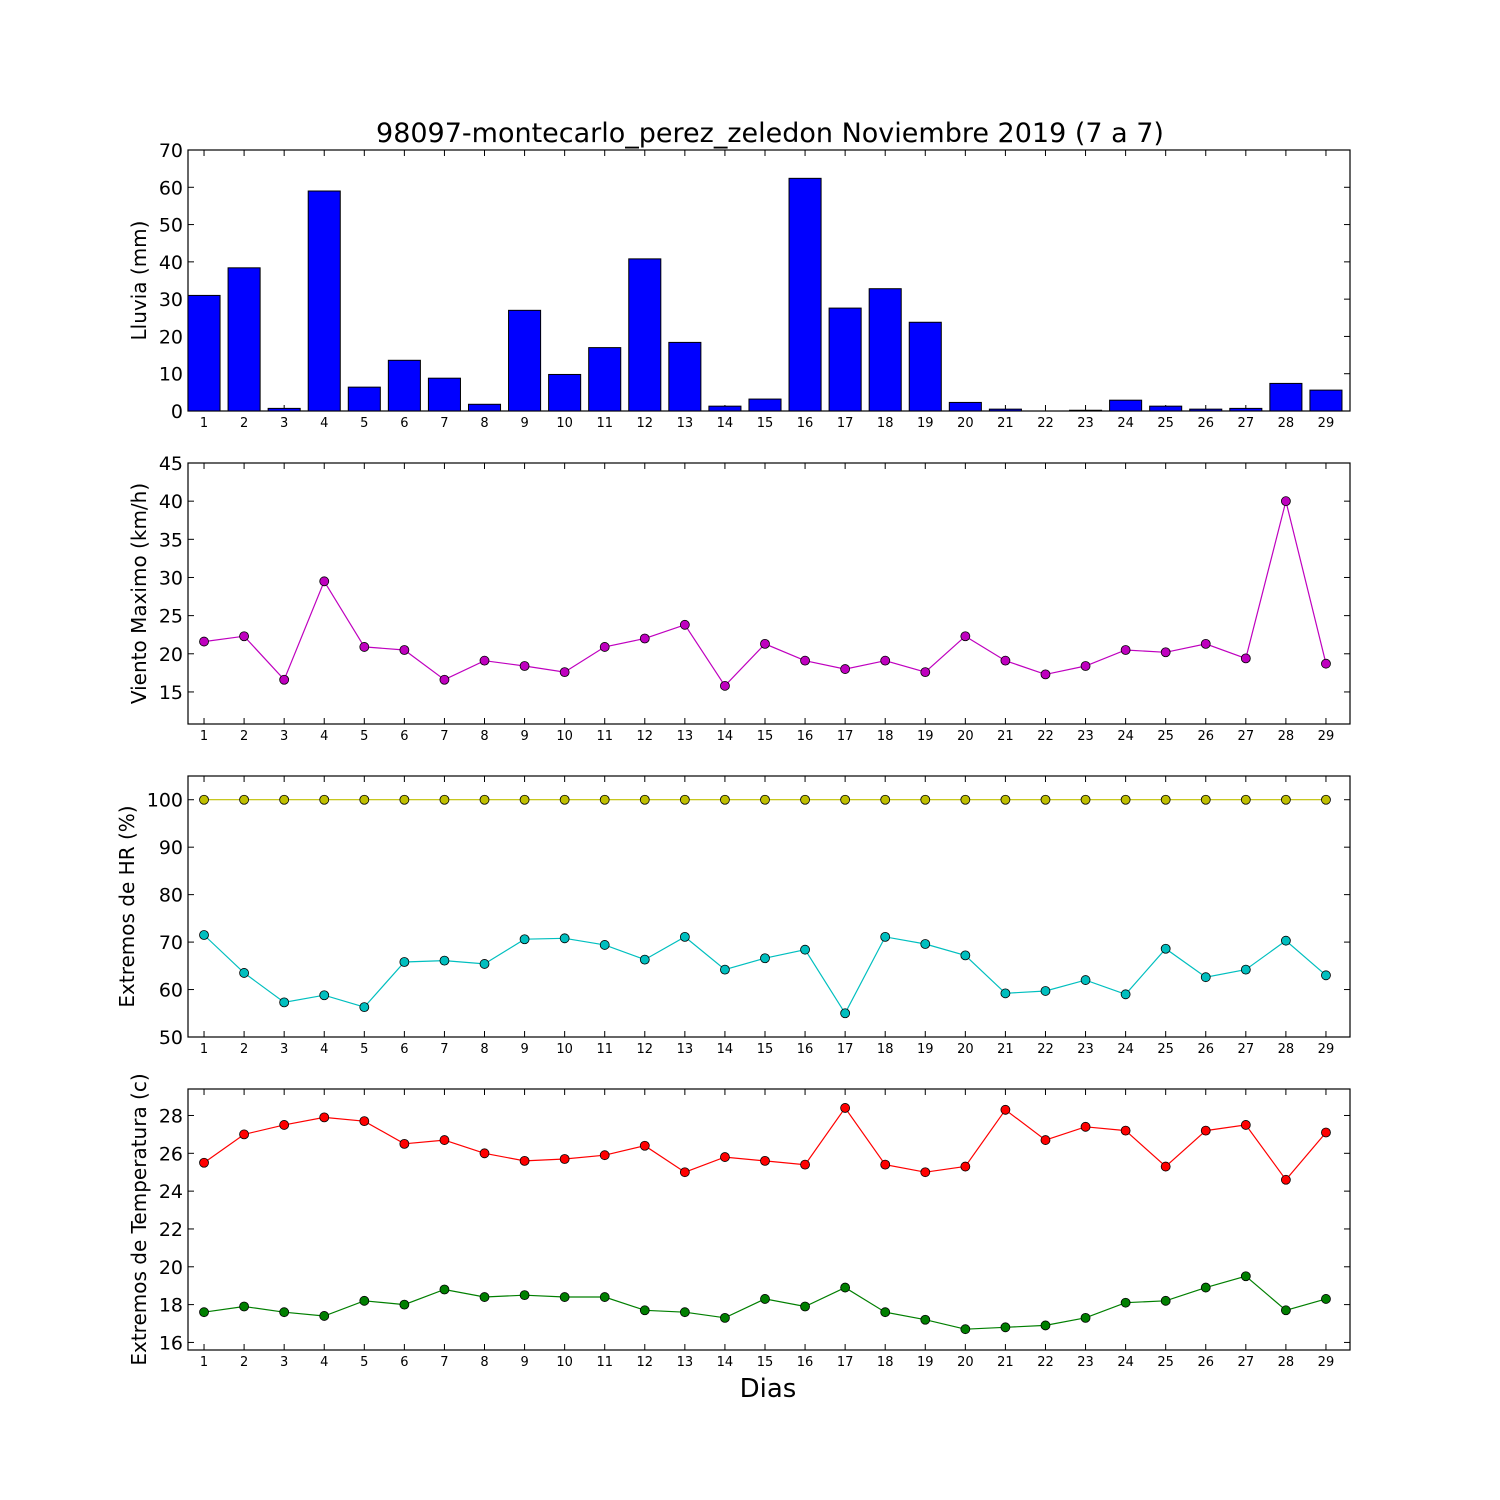  I want to click on x-tick-label: 17, so click(845, 1049).